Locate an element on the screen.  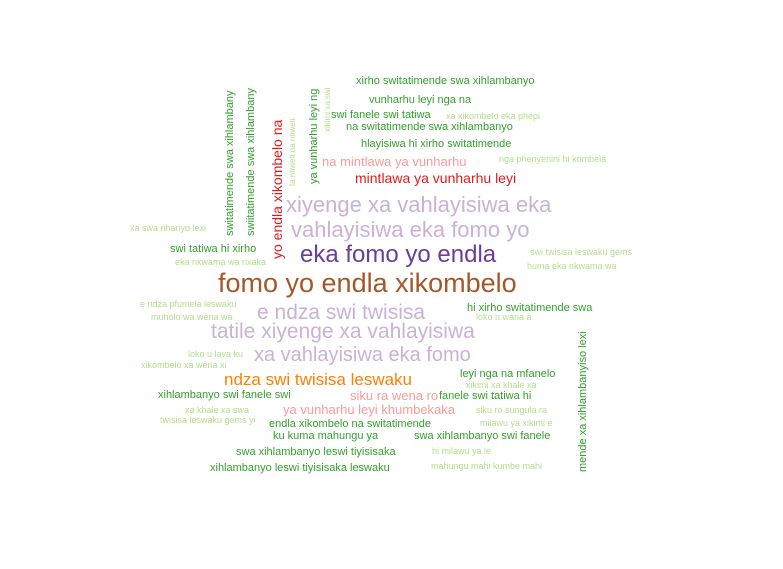
cloud-word: eka fomo yo endla is located at coordinates (398, 254).